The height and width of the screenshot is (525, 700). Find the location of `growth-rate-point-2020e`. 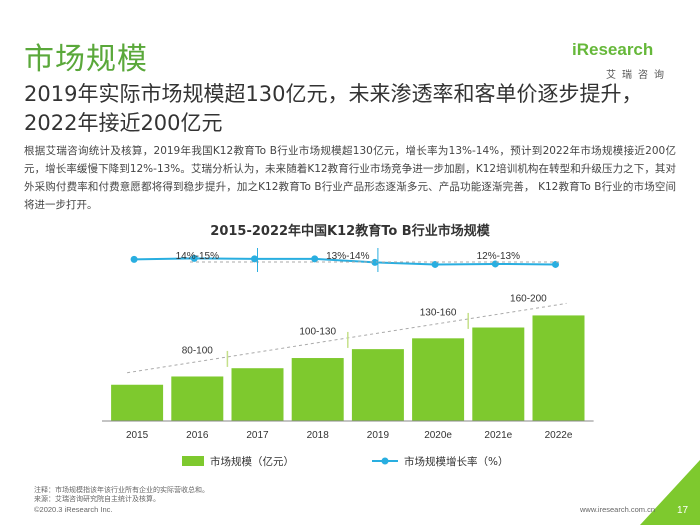

growth-rate-point-2020e is located at coordinates (435, 264).